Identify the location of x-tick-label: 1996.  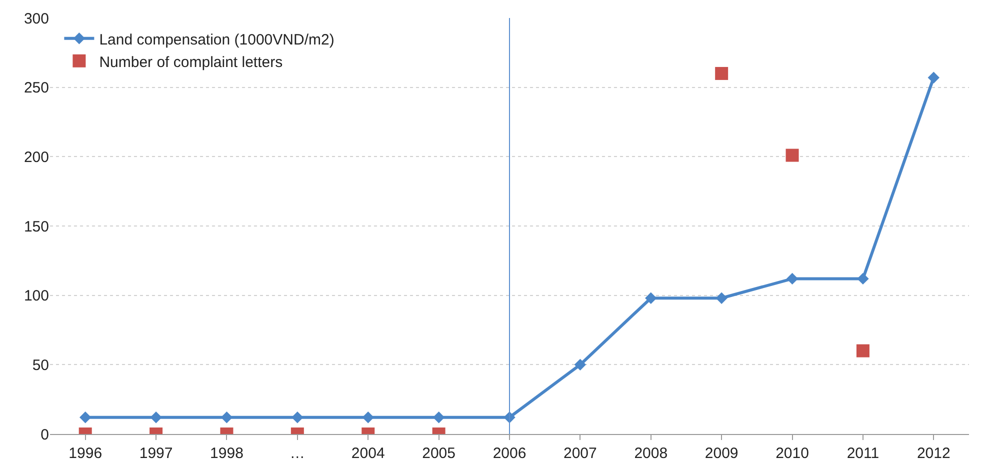
(85, 453).